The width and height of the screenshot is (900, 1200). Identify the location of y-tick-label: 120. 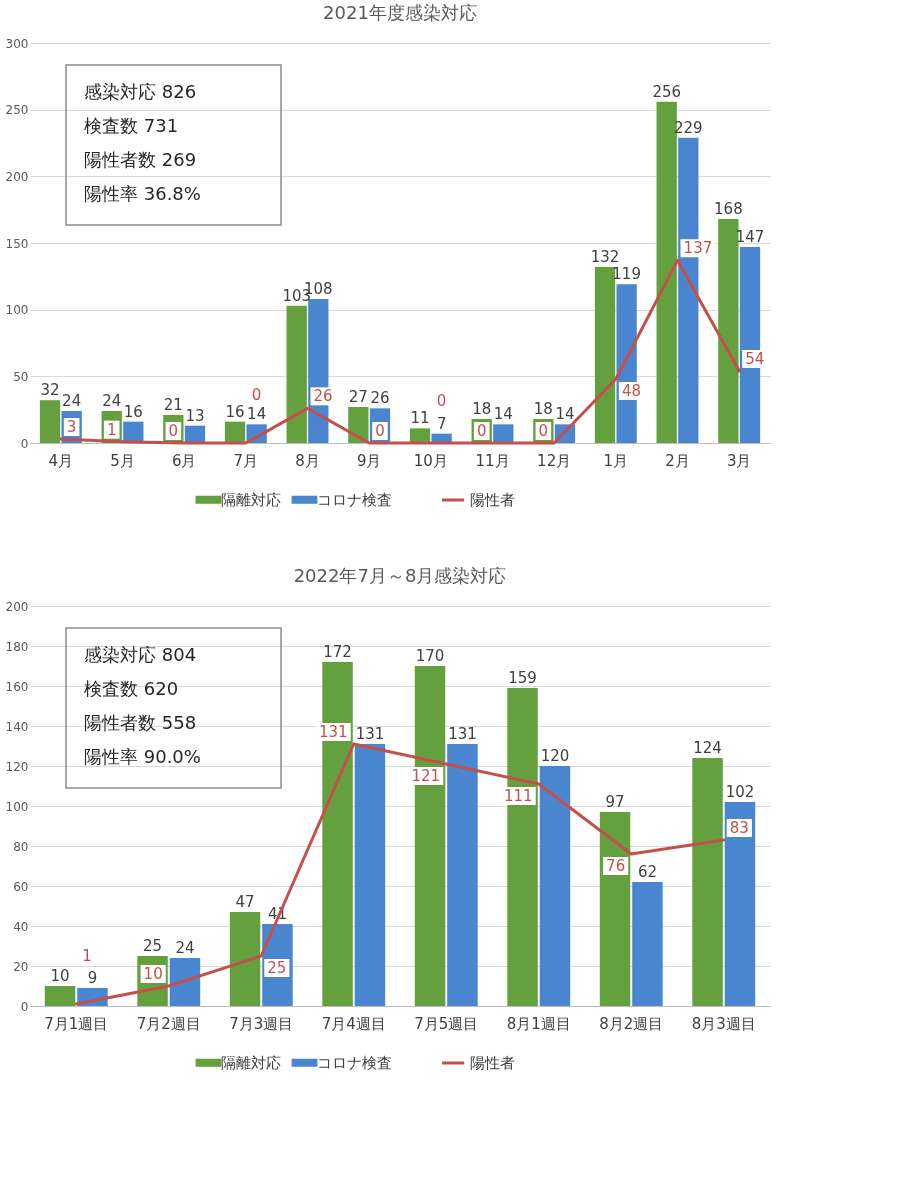
(17, 766).